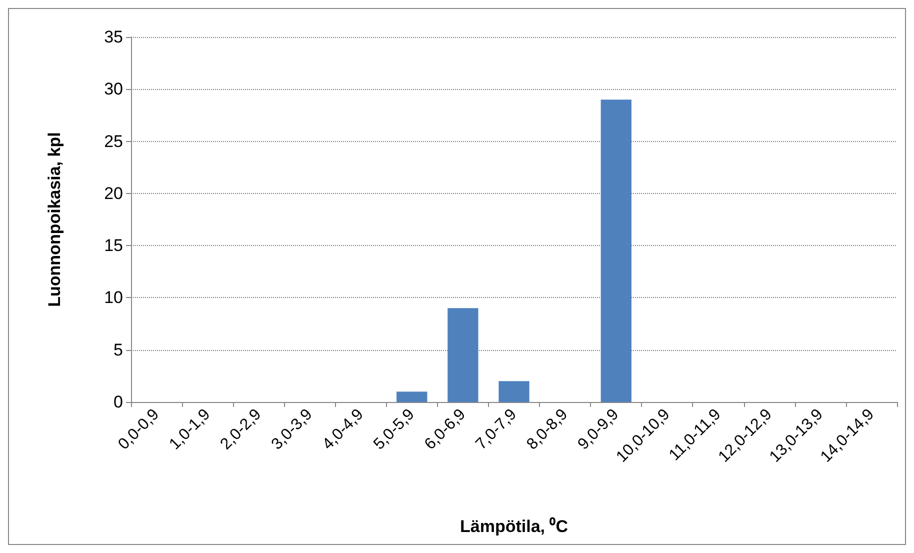 The height and width of the screenshot is (553, 914). What do you see at coordinates (113, 298) in the screenshot?
I see `y-tick-label: 10` at bounding box center [113, 298].